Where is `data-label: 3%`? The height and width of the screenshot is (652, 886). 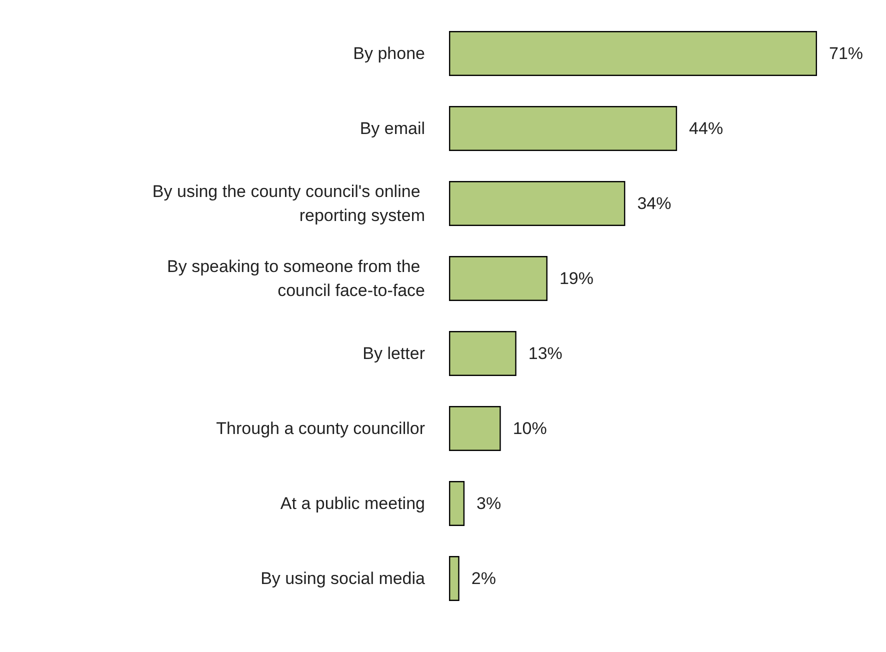
data-label: 3% is located at coordinates (489, 503).